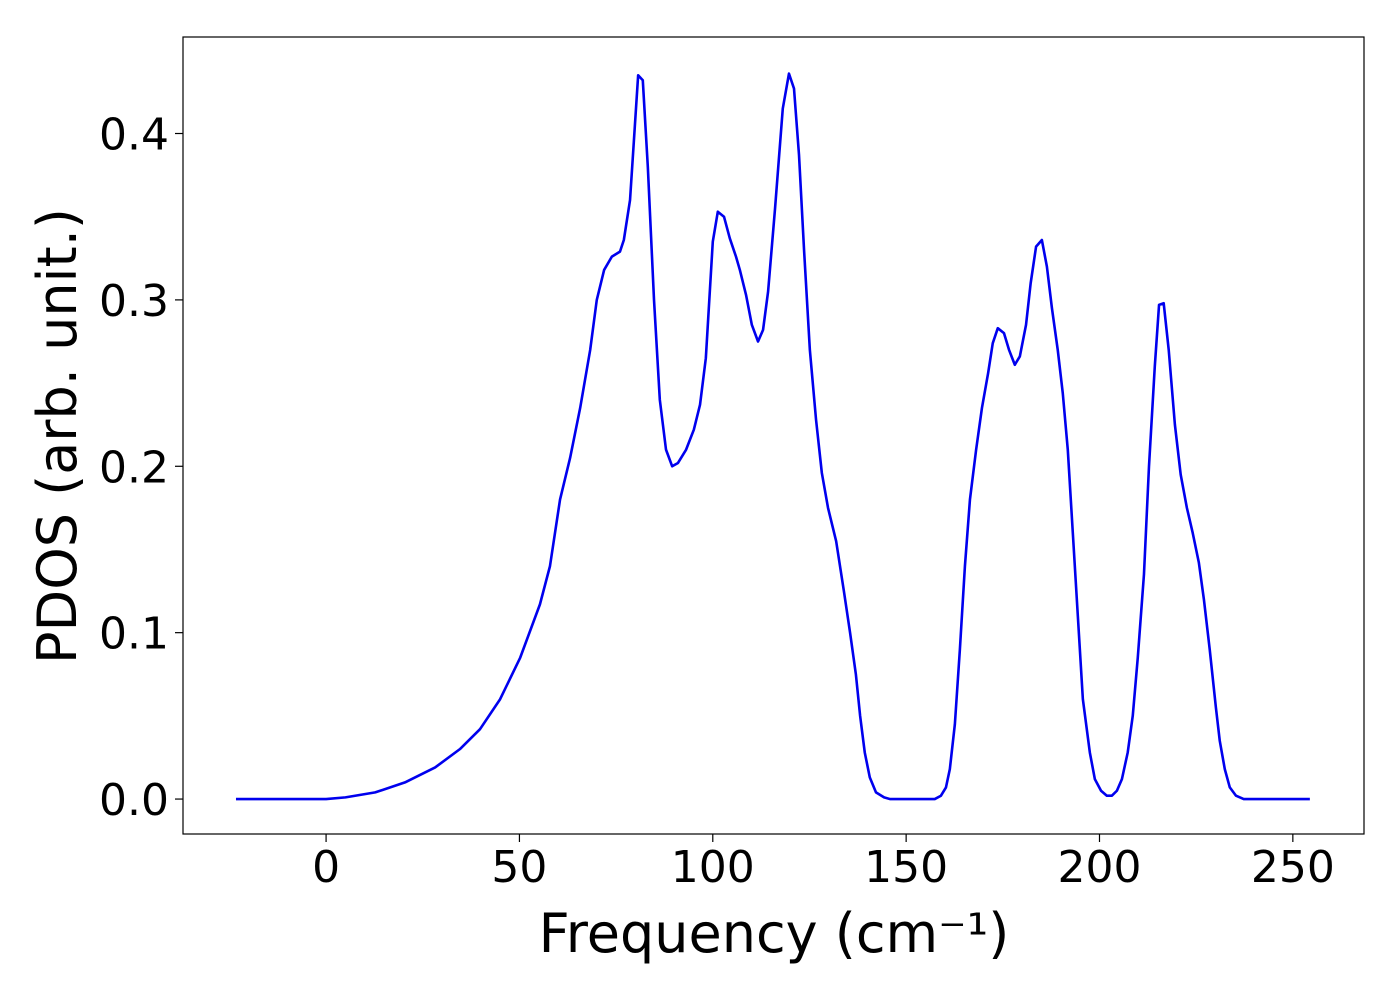  Describe the element at coordinates (713, 867) in the screenshot. I see `x-tick-label: 100` at that location.